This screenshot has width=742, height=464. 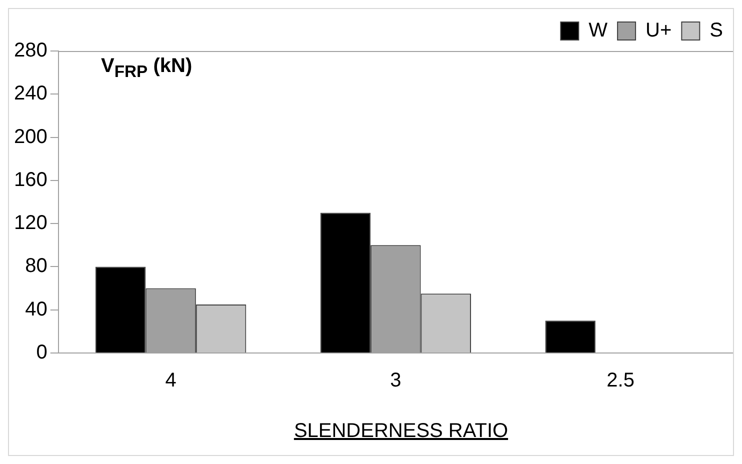 I want to click on y-tick-label: 240, so click(x=31, y=93).